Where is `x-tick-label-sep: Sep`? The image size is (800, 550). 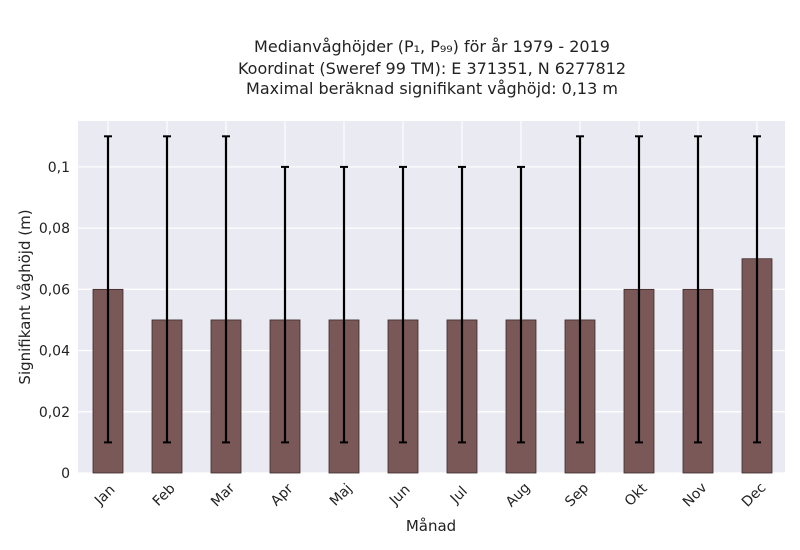
x-tick-label-sep: Sep is located at coordinates (577, 495).